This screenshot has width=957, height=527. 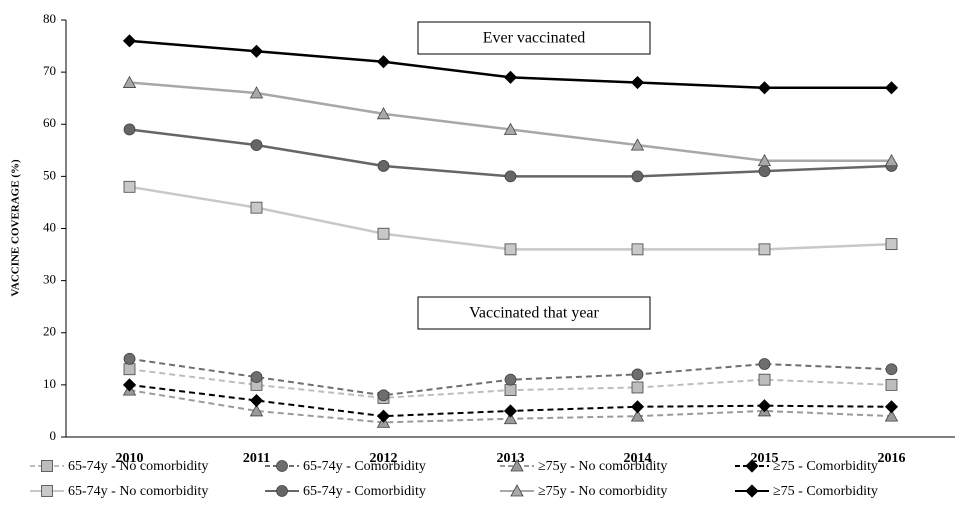 I want to click on y-tick-label: 60, so click(x=49, y=122).